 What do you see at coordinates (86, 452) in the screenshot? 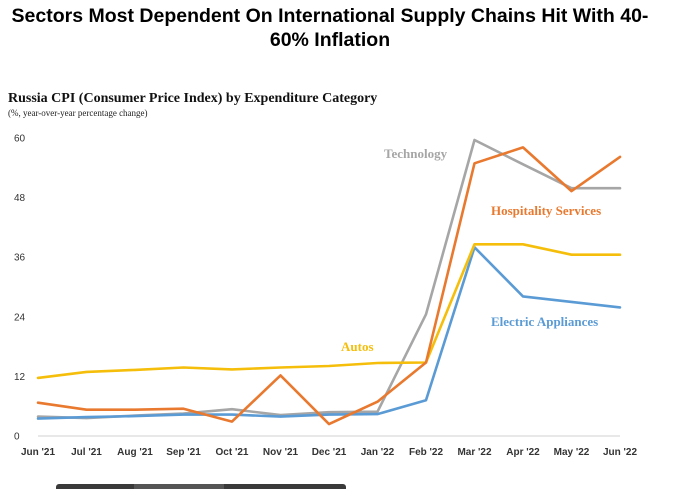
I see `x-tick-label: Jul '21` at bounding box center [86, 452].